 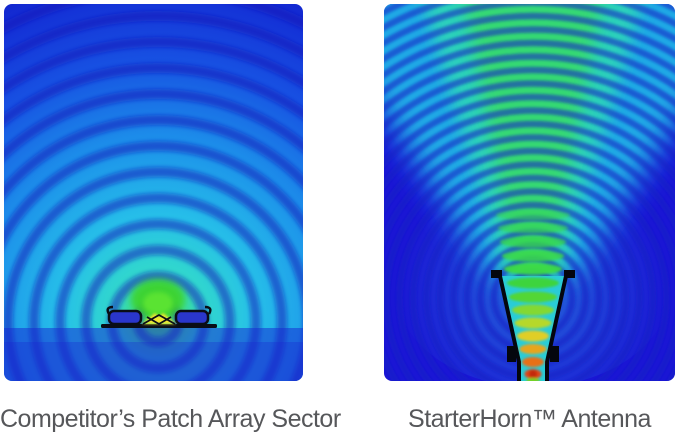 What do you see at coordinates (153, 361) in the screenshot?
I see `patch-shadow-region-lower` at bounding box center [153, 361].